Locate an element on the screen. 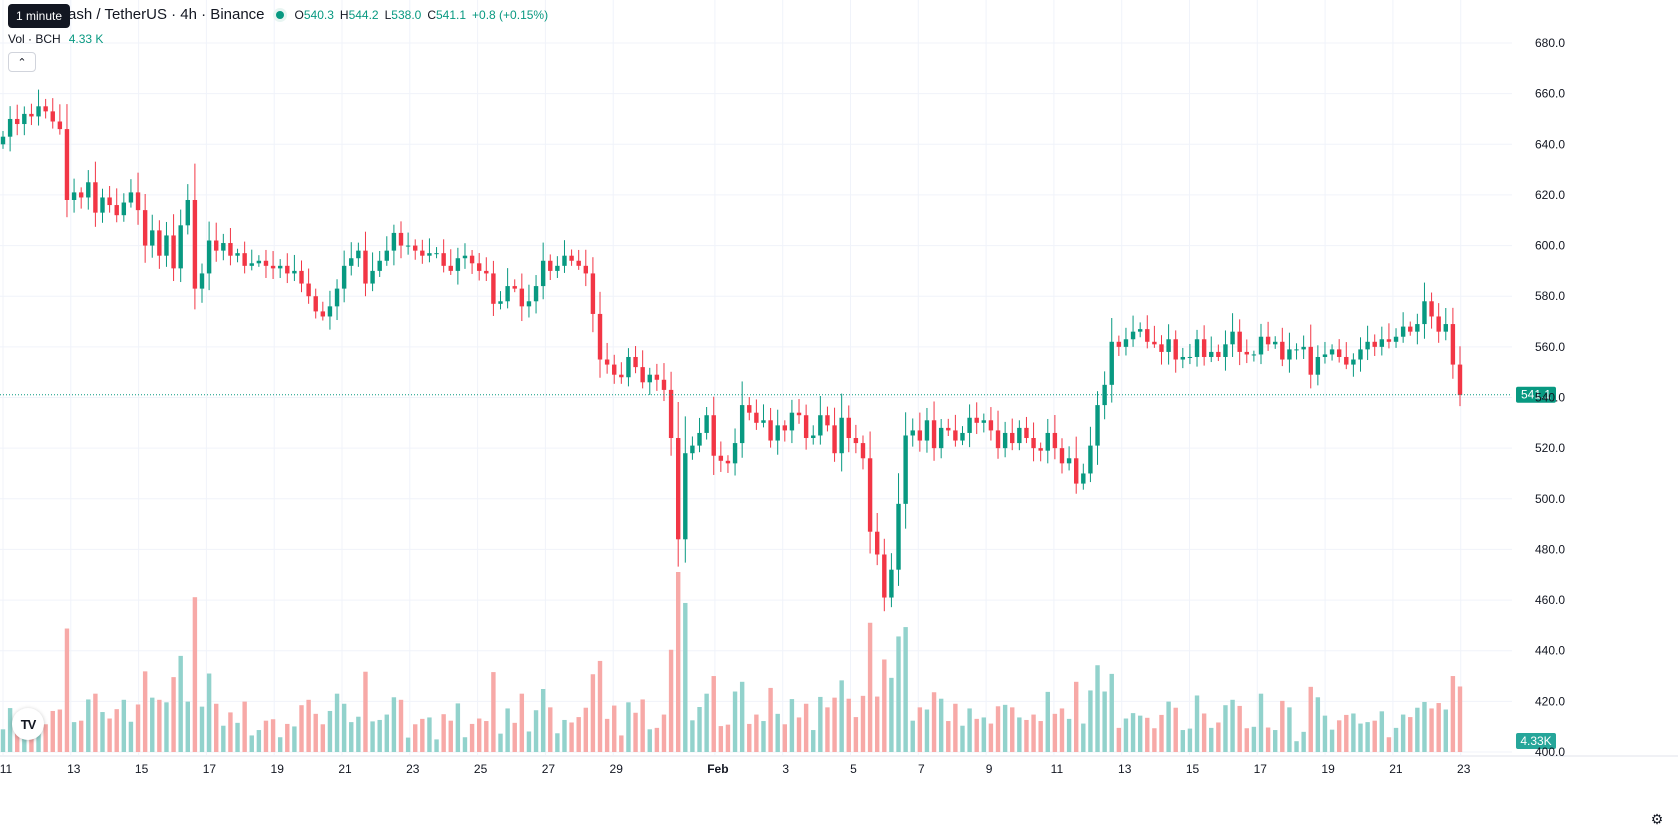 The image size is (1678, 835). time-tick-label: 5 is located at coordinates (853, 769).